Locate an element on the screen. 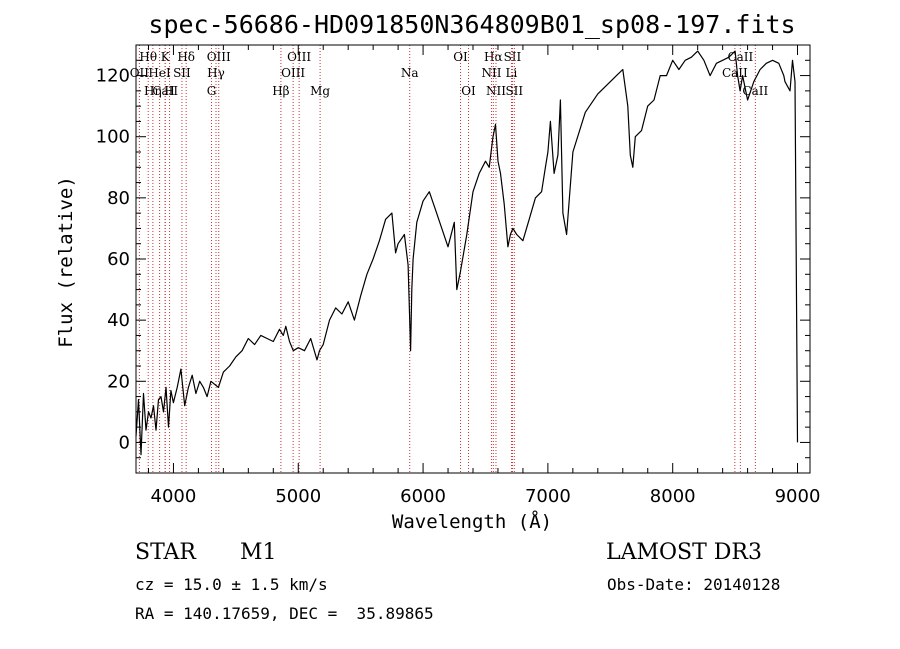  line-label: Li is located at coordinates (512, 73).